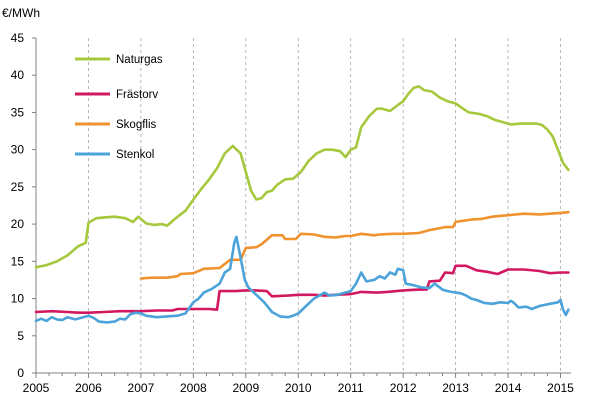  I want to click on y-tick-label: 15, so click(18, 261).